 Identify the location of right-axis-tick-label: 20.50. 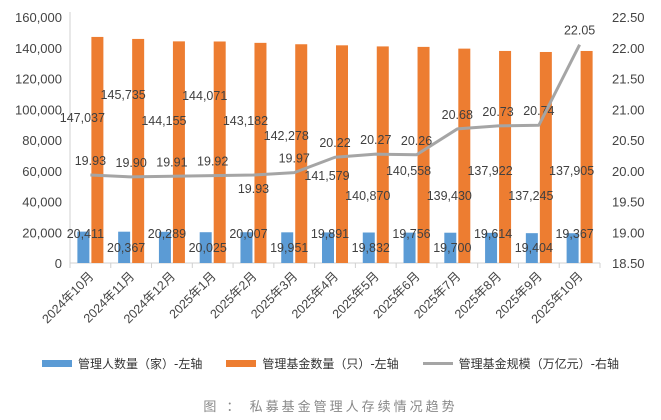
(628, 140).